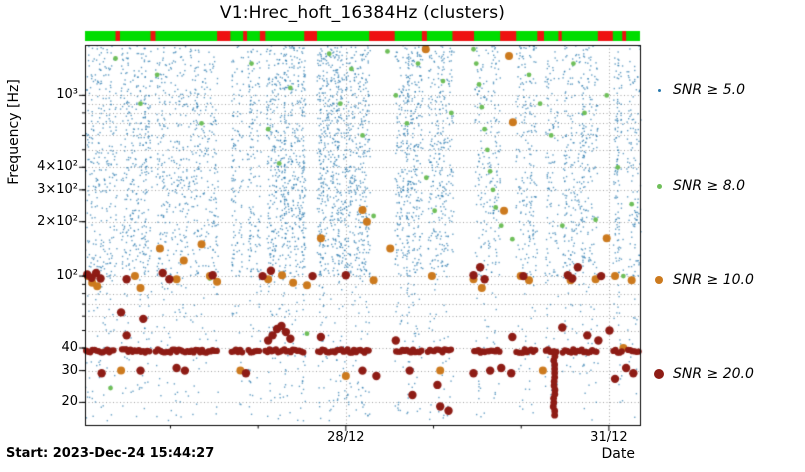 This screenshot has height=472, width=805. I want to click on y-tick-label: 20, so click(69, 402).